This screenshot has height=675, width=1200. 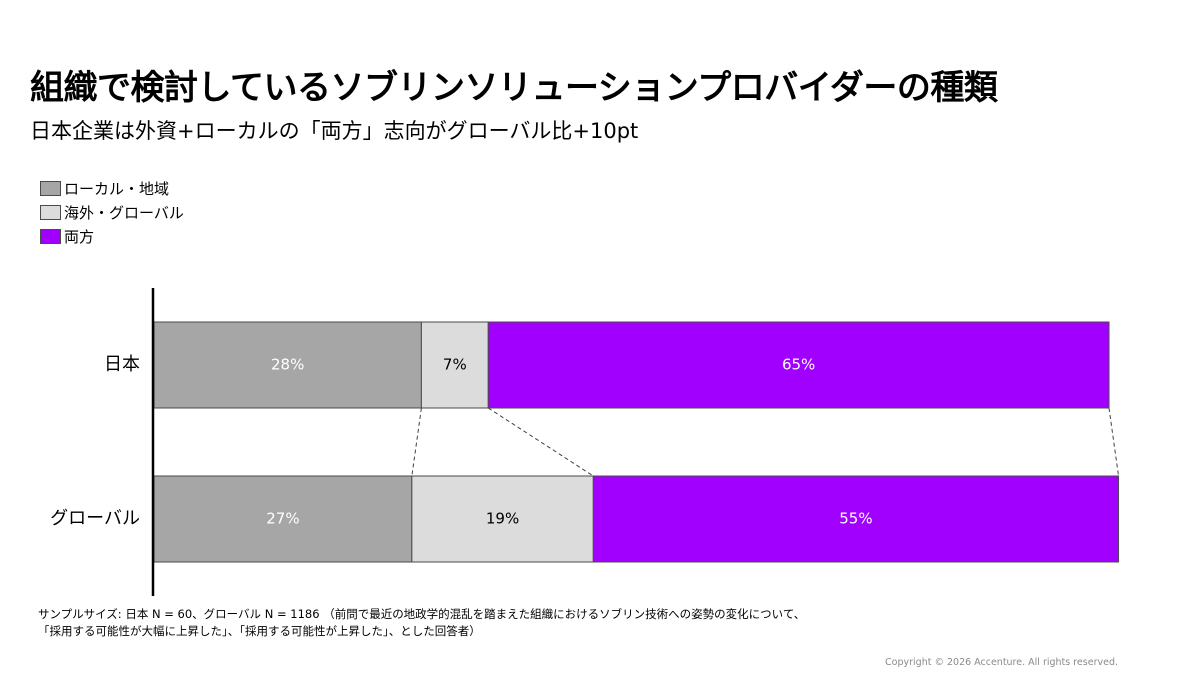 I want to click on legend-item-local: ローカル・地域, so click(x=112, y=188).